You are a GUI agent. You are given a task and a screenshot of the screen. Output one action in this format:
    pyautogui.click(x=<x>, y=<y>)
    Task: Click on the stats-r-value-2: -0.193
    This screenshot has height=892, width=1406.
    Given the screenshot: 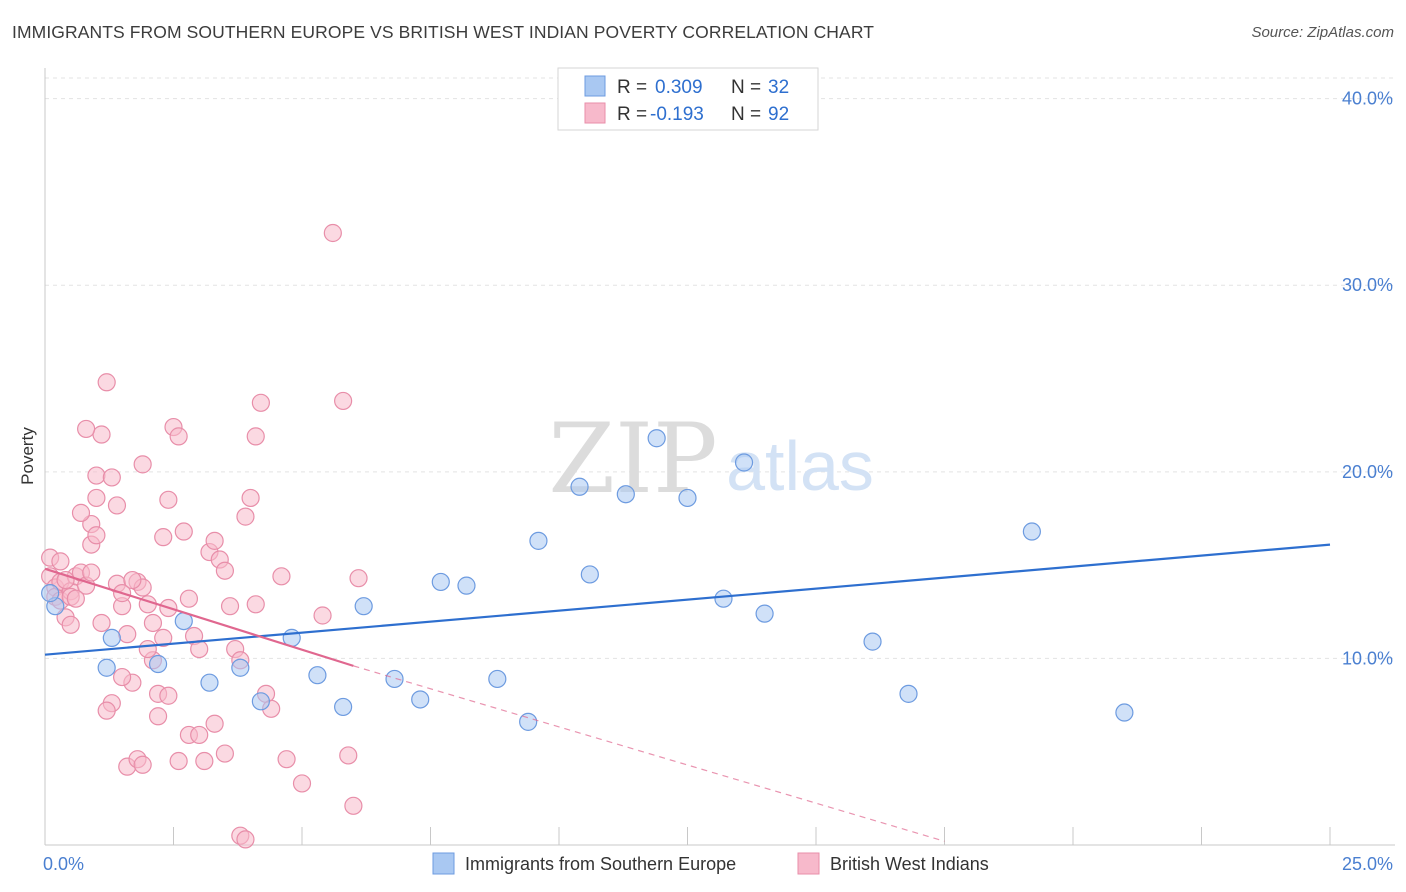 What is the action you would take?
    pyautogui.click(x=677, y=114)
    